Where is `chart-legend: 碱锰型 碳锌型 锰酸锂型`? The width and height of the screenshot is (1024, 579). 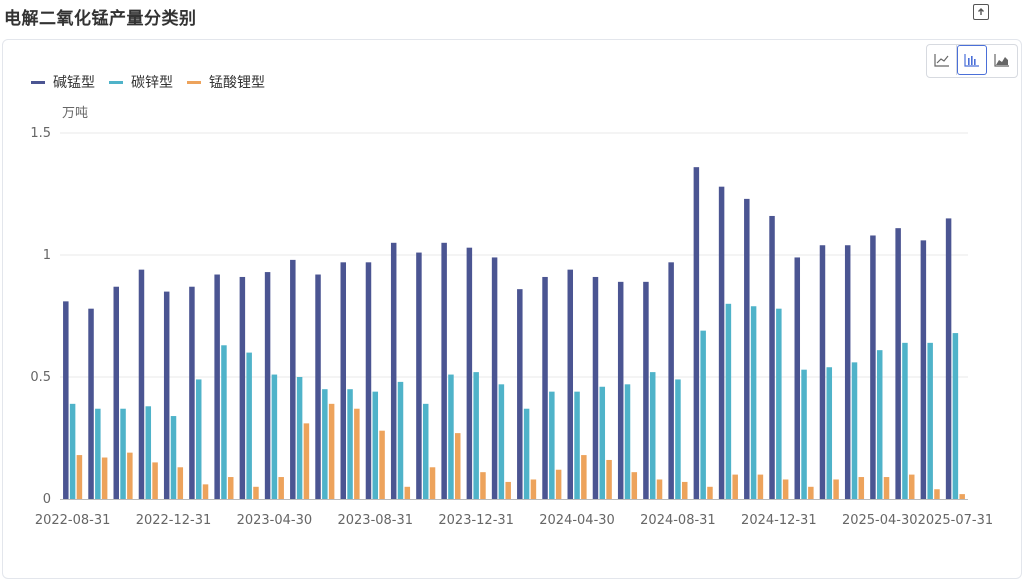
chart-legend: 碱锰型 碳锌型 锰酸锂型 is located at coordinates (148, 82).